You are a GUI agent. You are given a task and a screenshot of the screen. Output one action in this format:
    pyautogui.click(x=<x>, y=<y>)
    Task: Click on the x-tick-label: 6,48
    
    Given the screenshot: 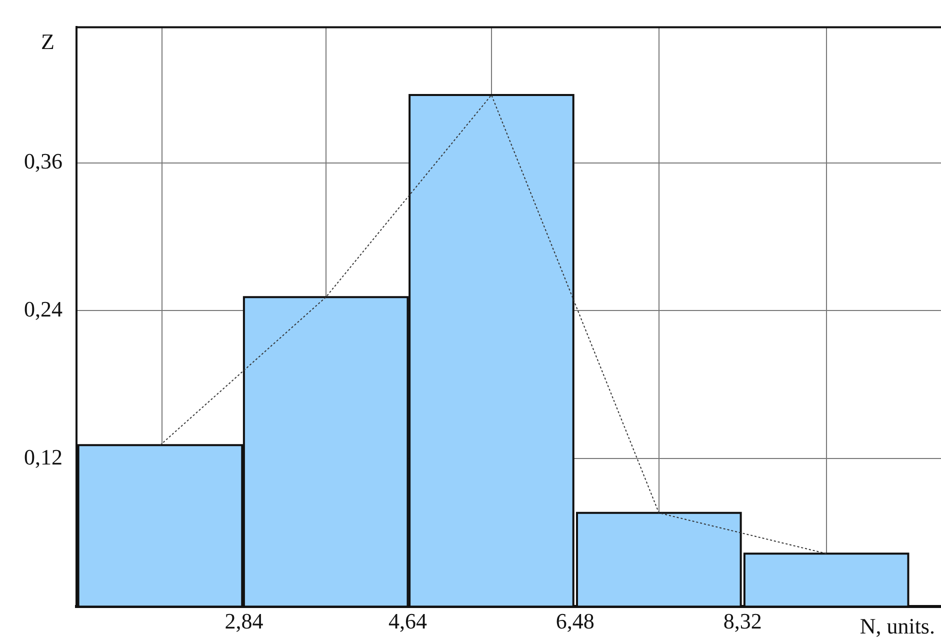 What is the action you would take?
    pyautogui.click(x=575, y=621)
    